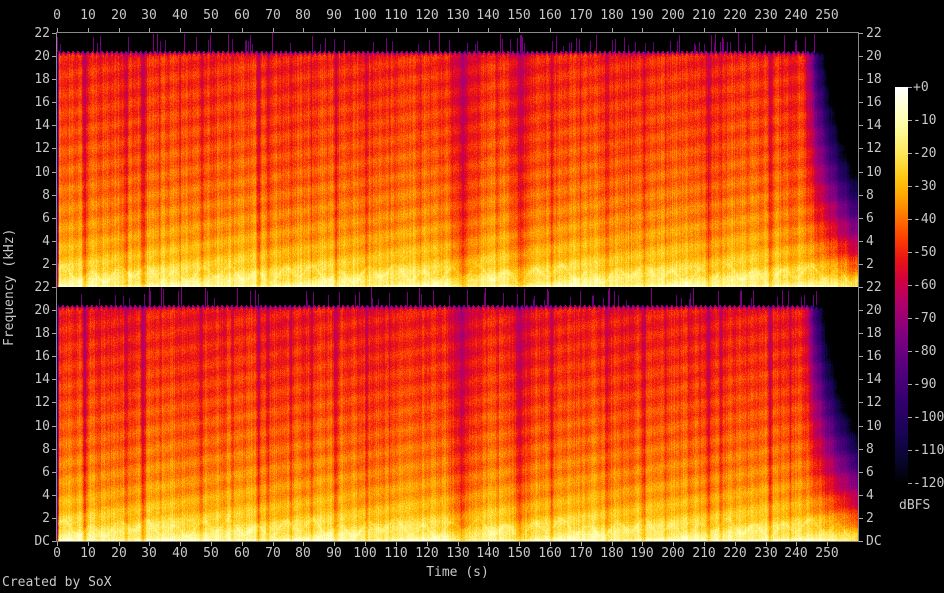 This screenshot has height=593, width=944. What do you see at coordinates (735, 553) in the screenshot?
I see `time-tick-label-bottom: 220` at bounding box center [735, 553].